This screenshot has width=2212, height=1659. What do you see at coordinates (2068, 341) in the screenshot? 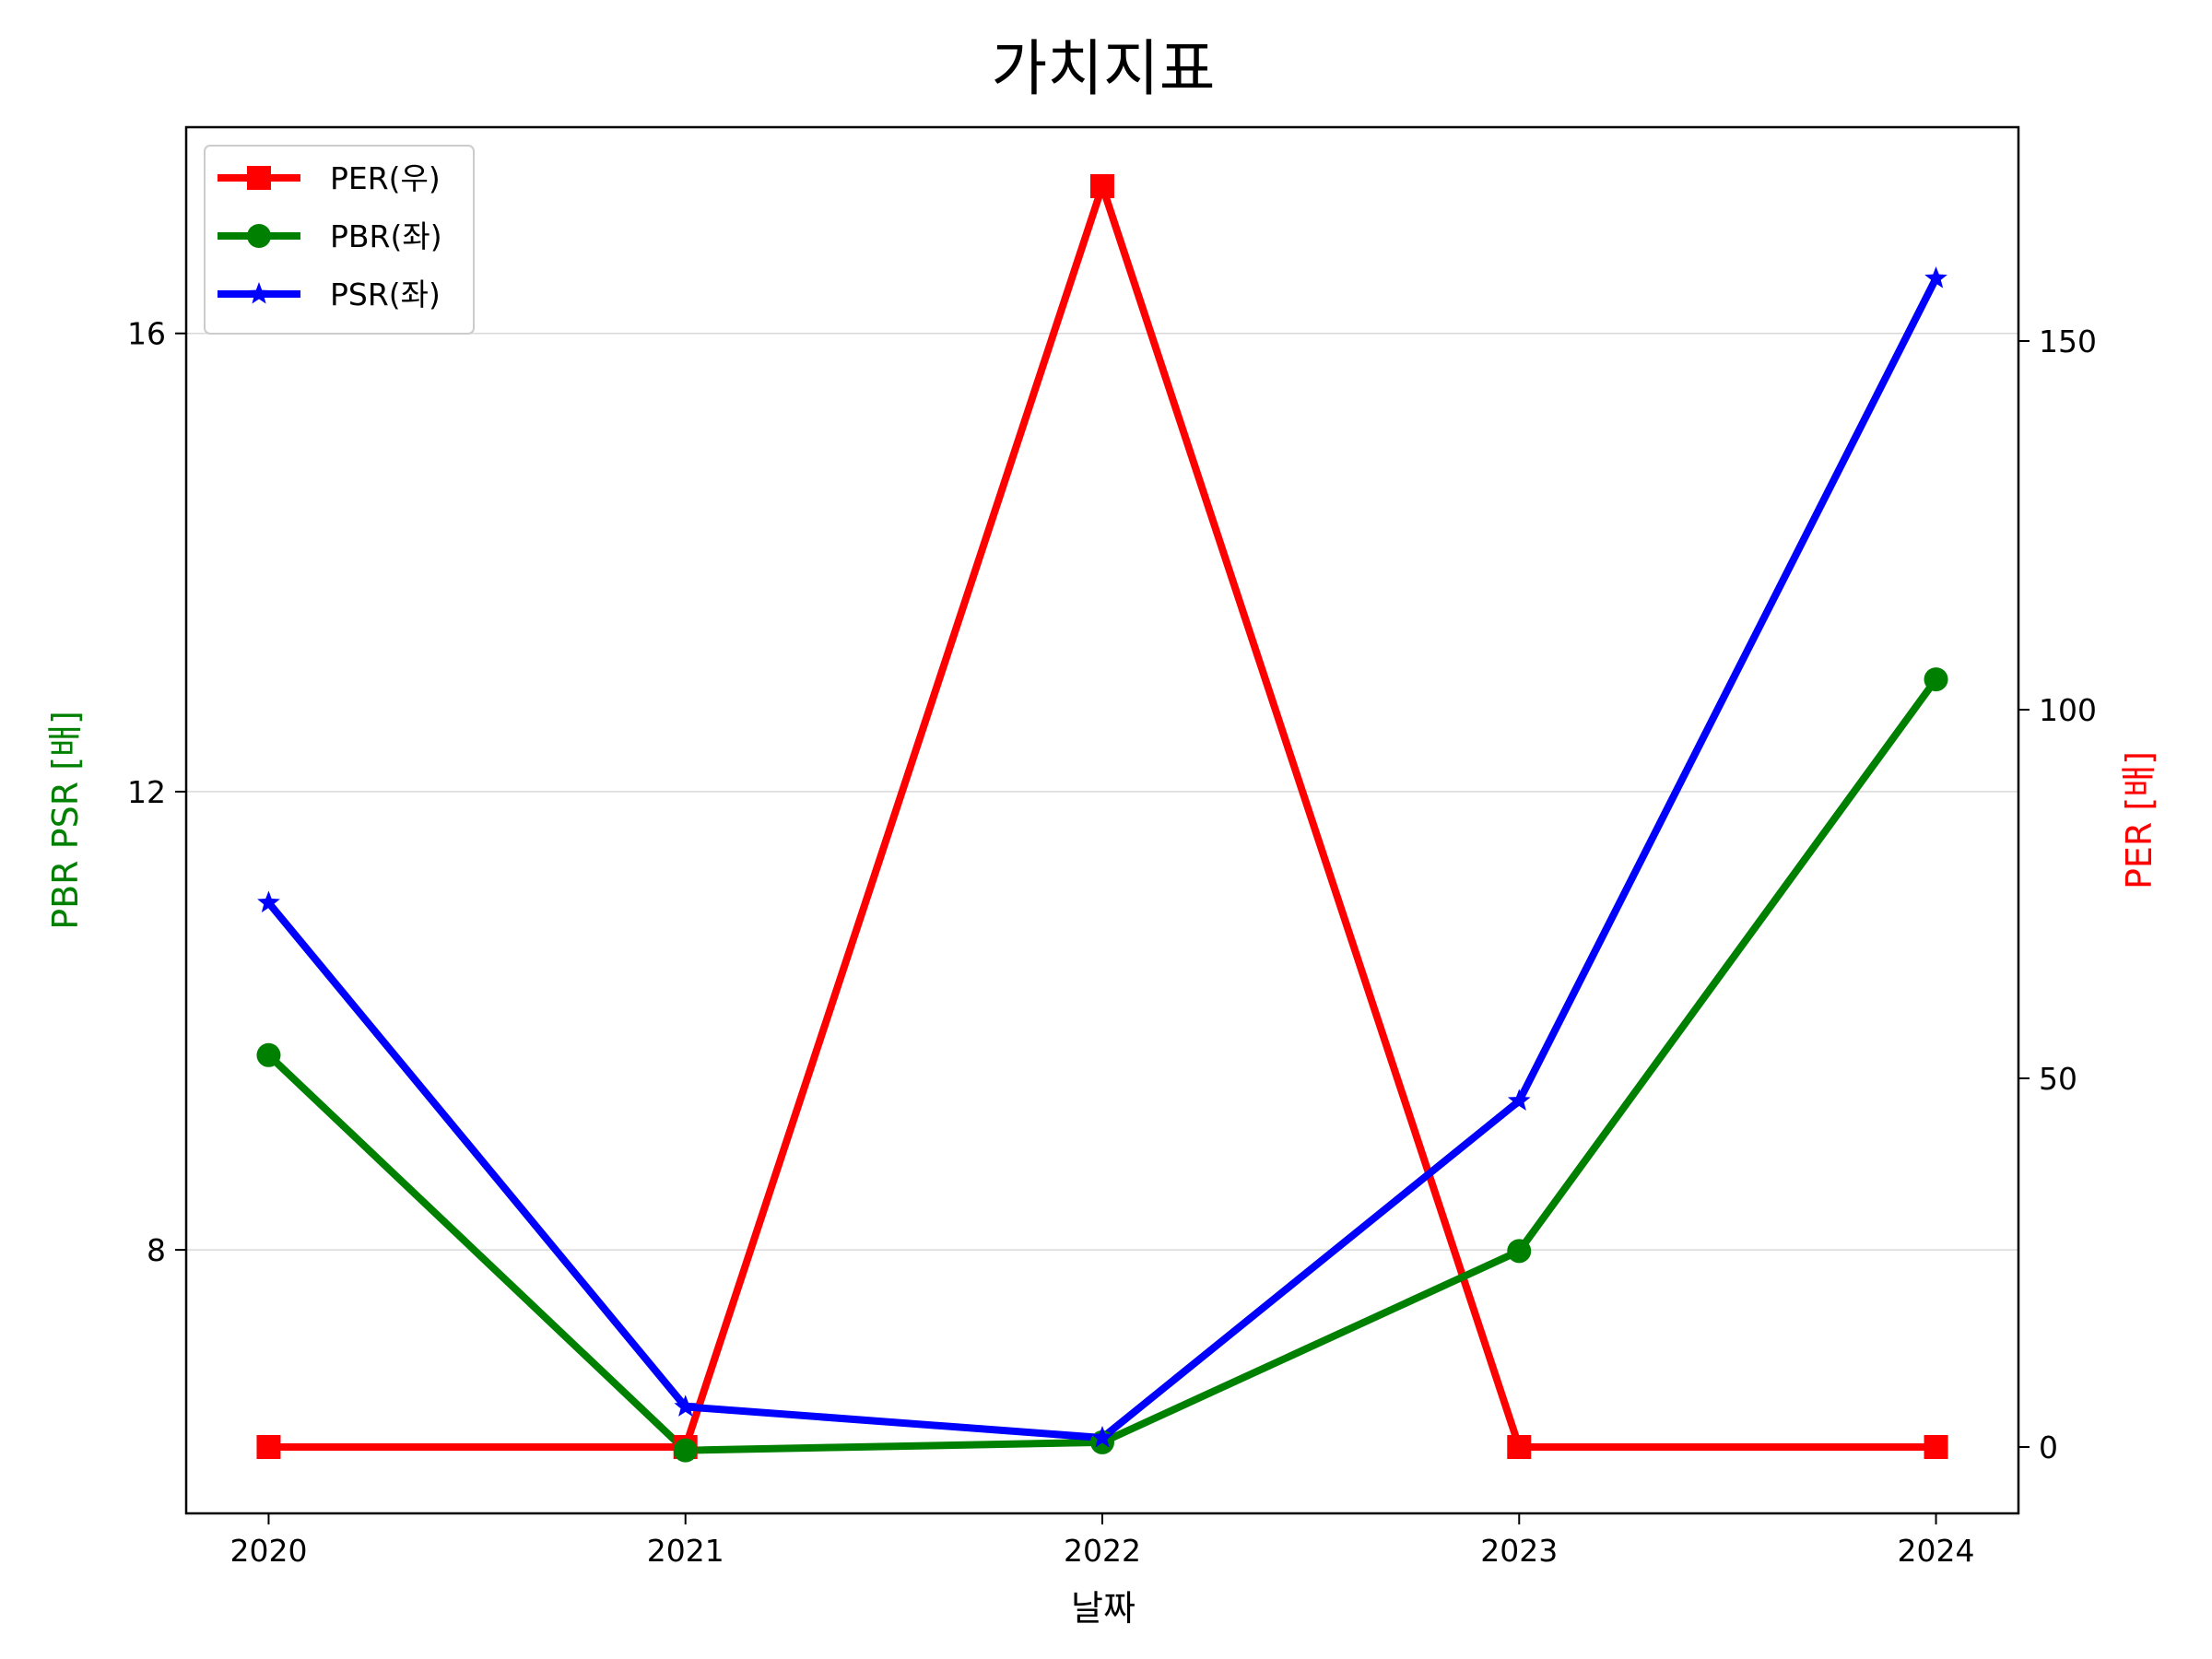
I see `y-right-tick-label: 150` at bounding box center [2068, 341].